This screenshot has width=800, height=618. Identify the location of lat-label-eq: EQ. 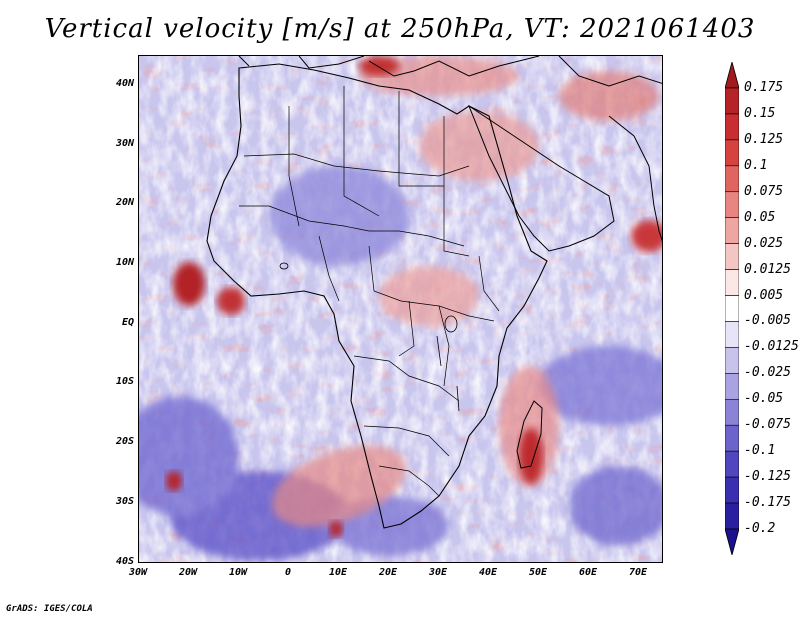
(127, 322).